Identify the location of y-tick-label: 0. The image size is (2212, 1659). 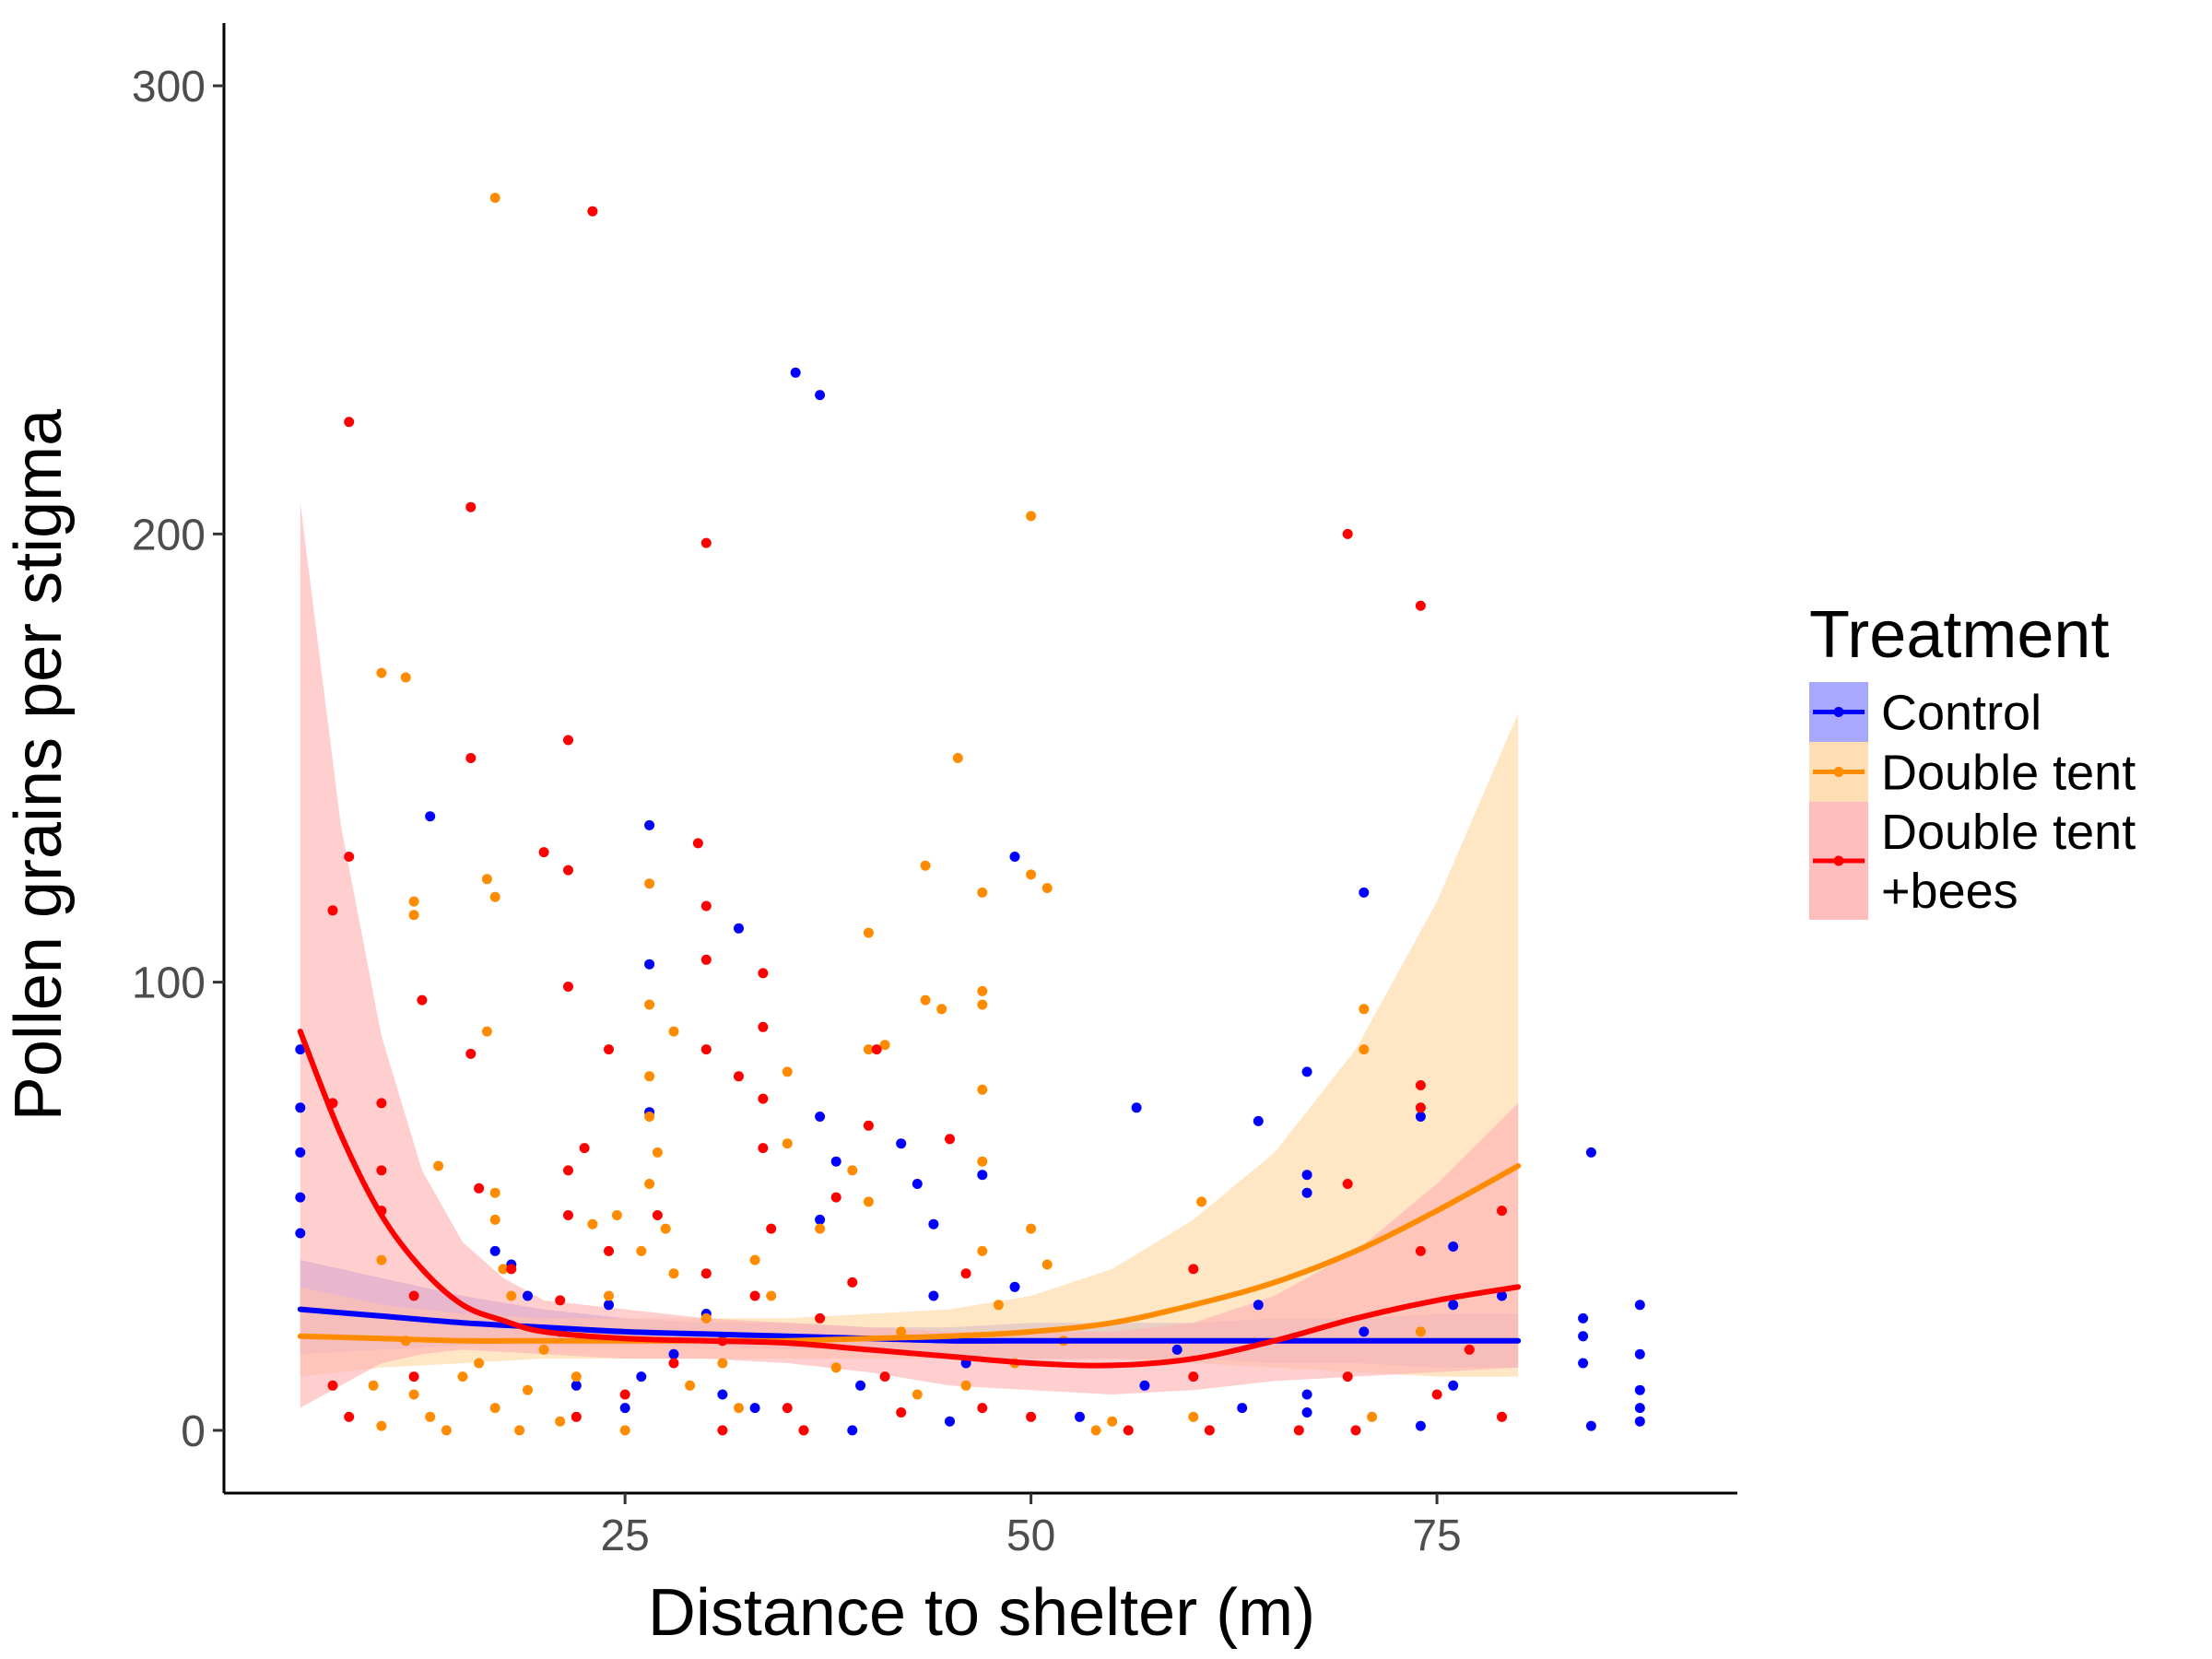
(193, 1431).